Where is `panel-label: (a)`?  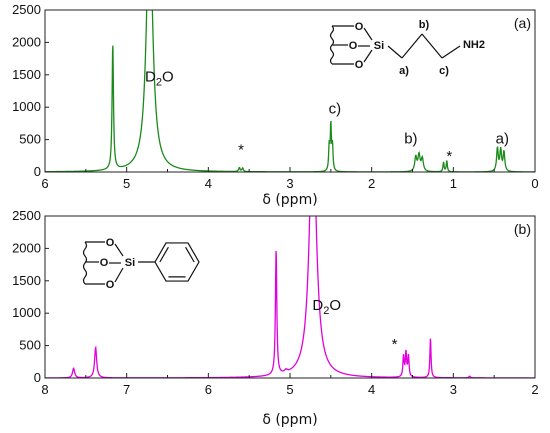 panel-label: (a) is located at coordinates (522, 23).